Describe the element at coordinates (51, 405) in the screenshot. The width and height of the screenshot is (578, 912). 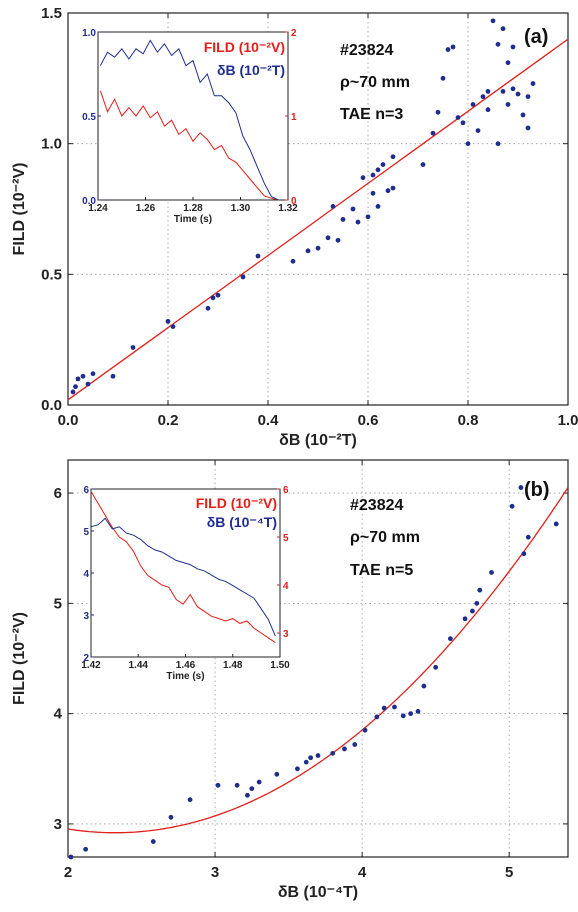
I see `y-tick-label: 0.0` at that location.